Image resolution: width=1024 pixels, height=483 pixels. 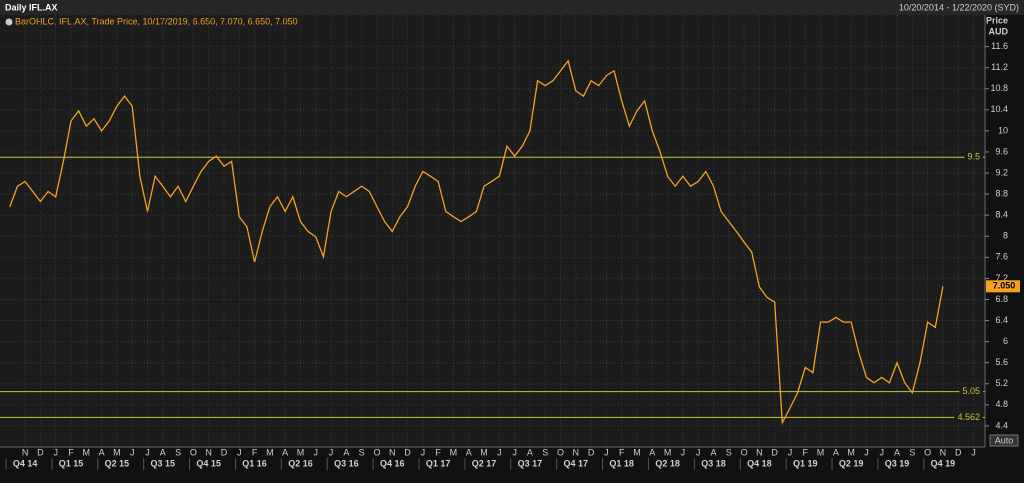 I want to click on auto-button-label: Auto, so click(x=1004, y=440).